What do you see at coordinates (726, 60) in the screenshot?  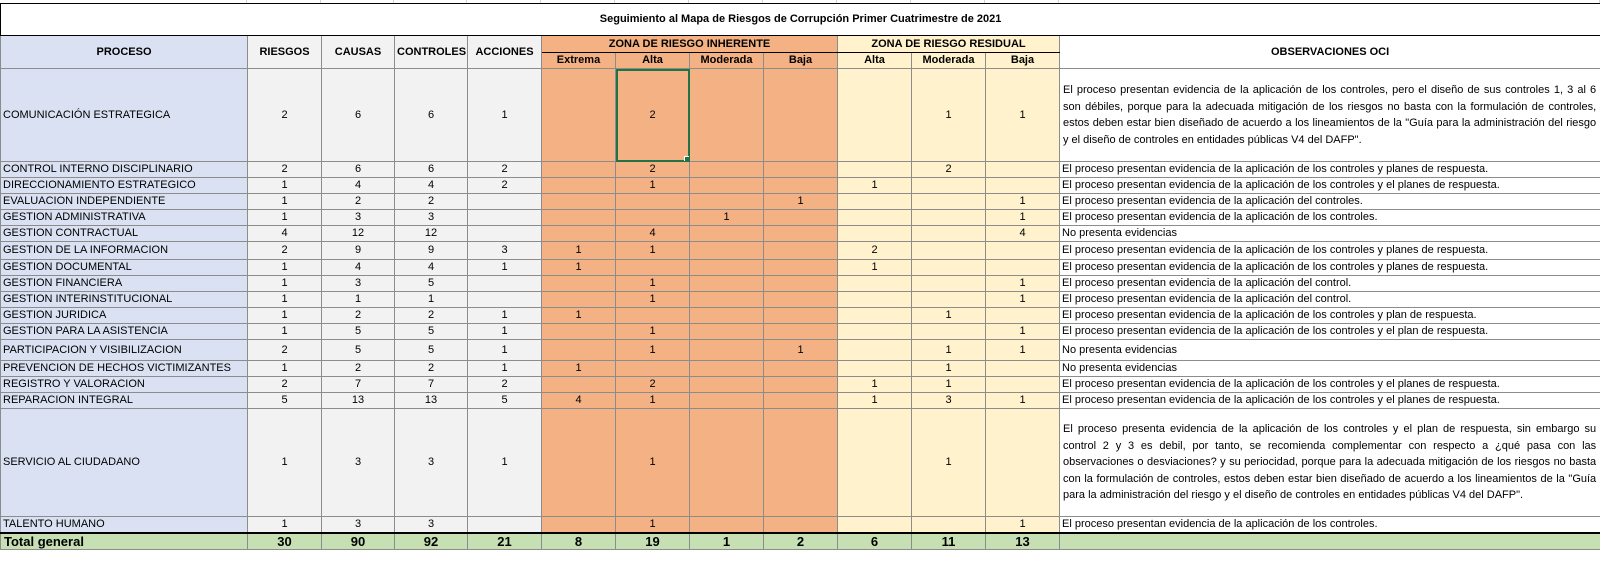 I see `header-inh-moderada: Moderada` at bounding box center [726, 60].